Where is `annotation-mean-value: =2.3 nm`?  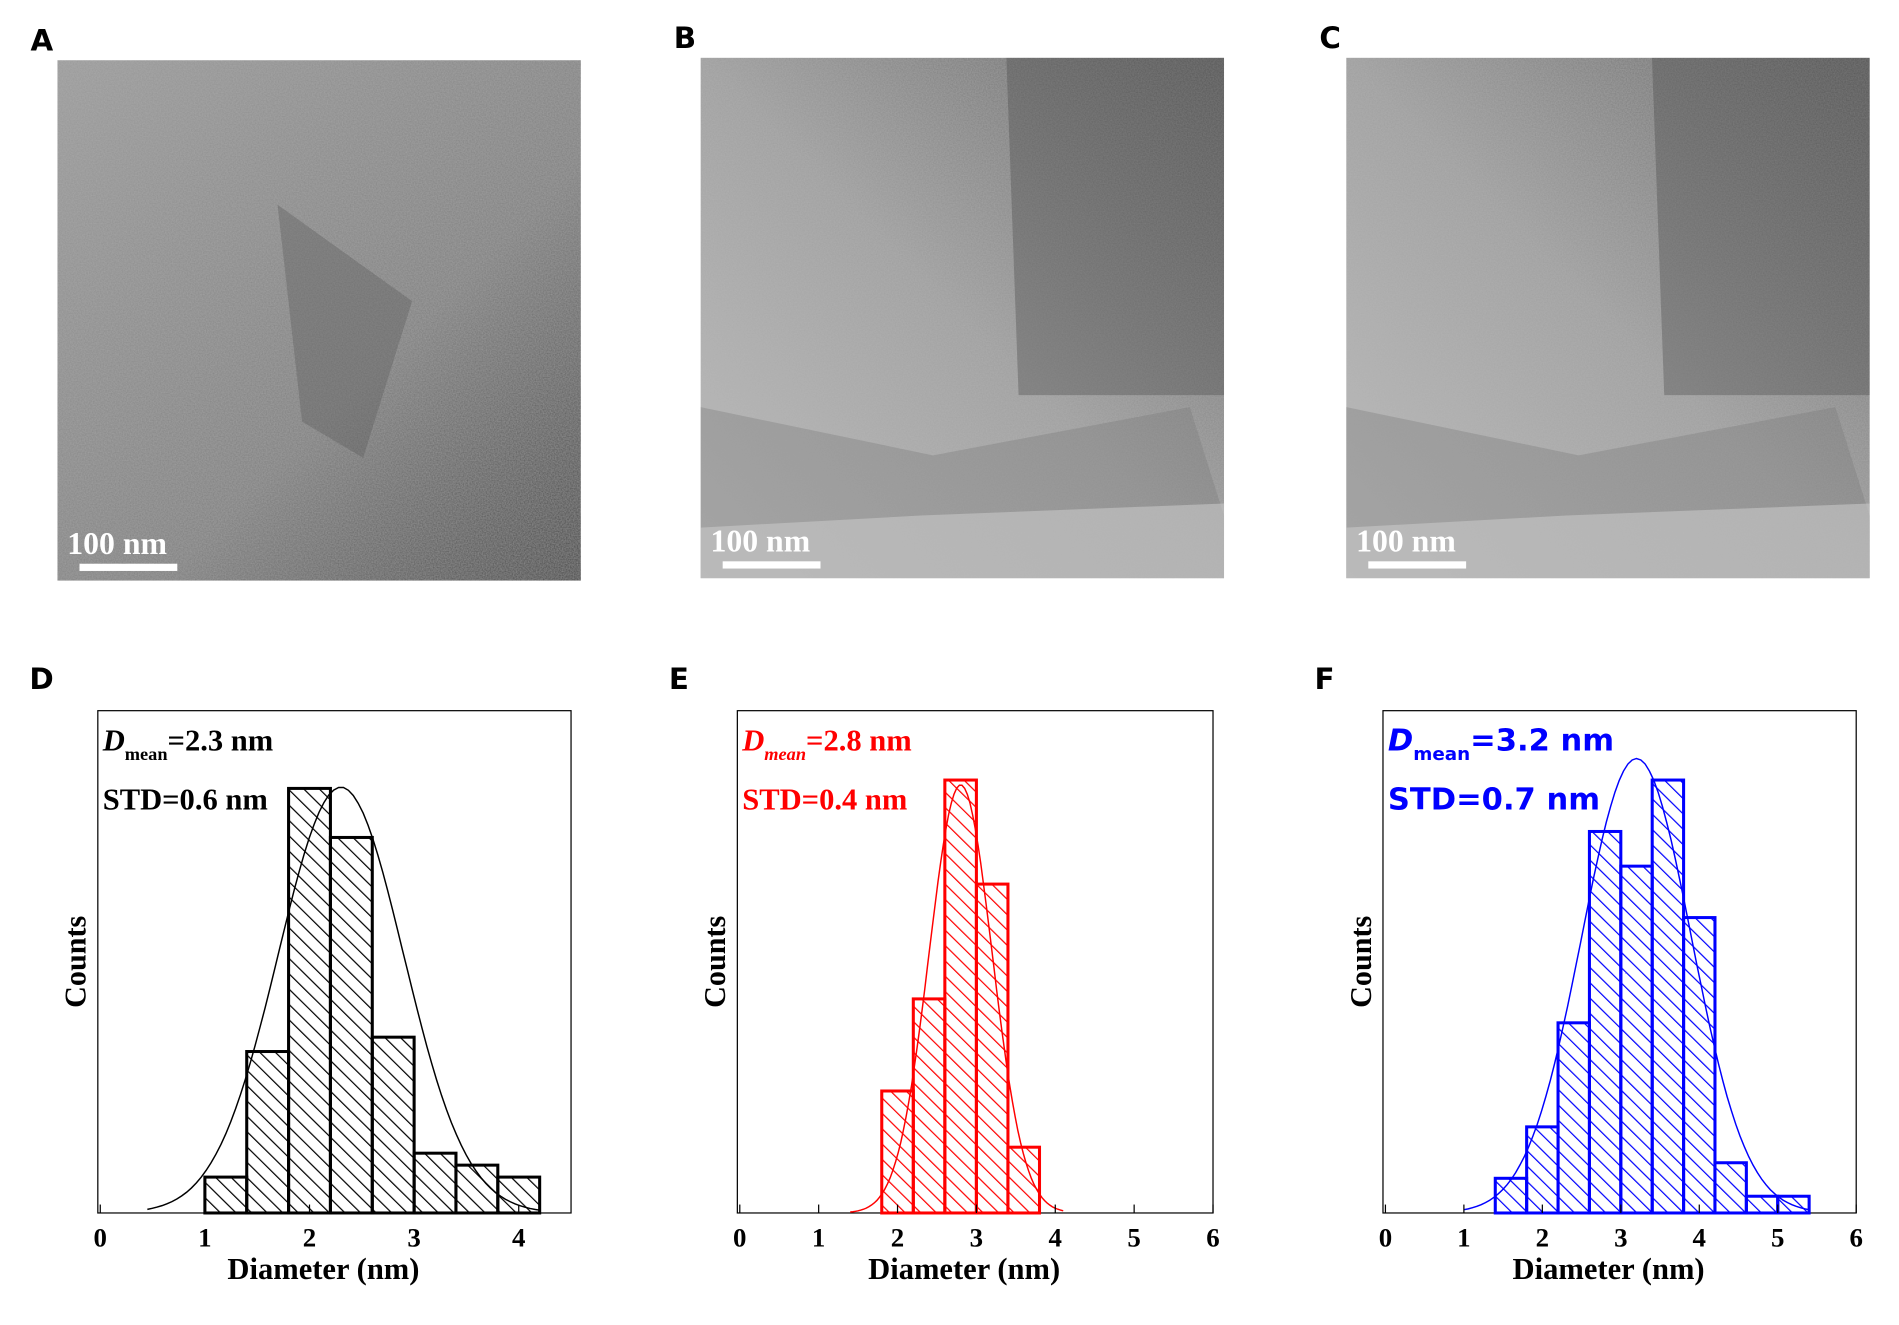 annotation-mean-value: =2.3 nm is located at coordinates (221, 741).